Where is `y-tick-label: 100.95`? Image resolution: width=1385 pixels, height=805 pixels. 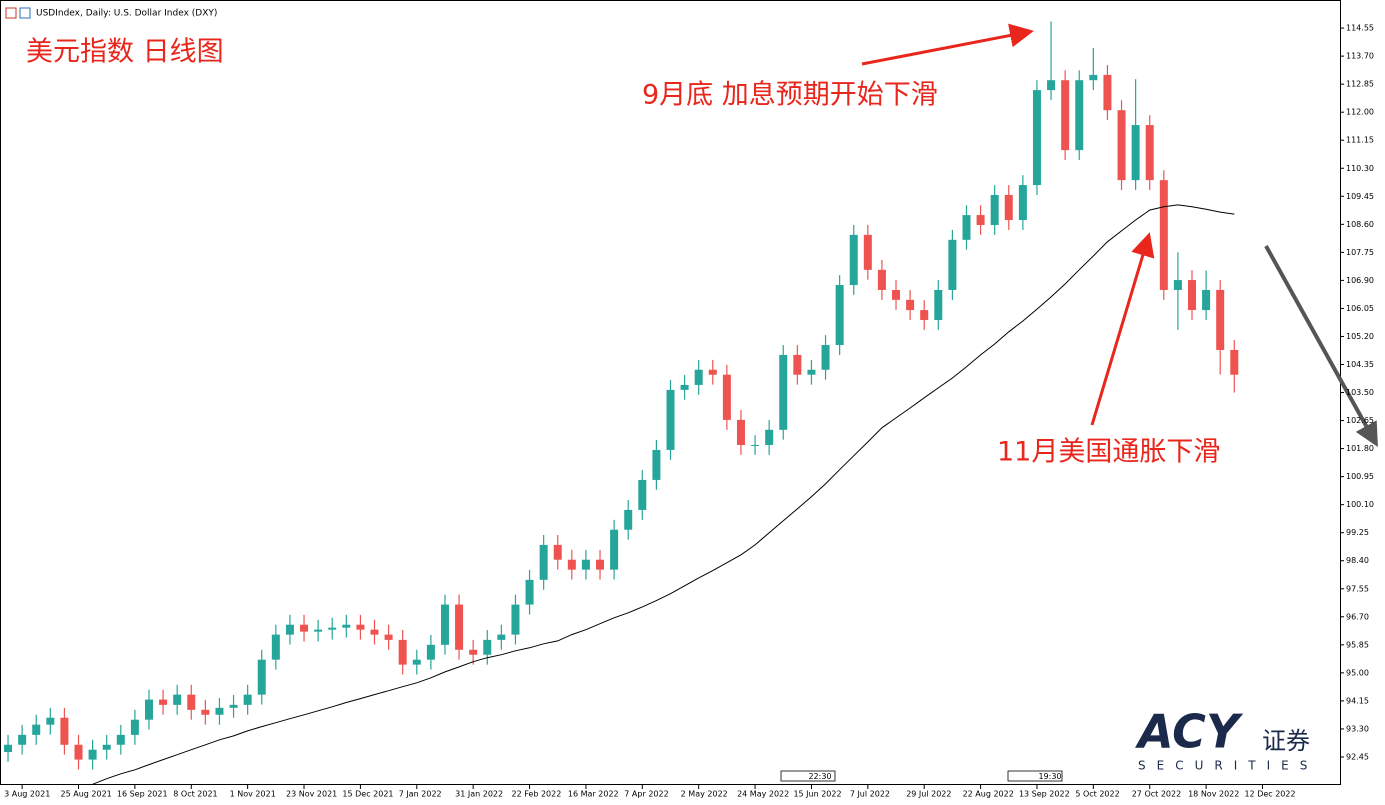 y-tick-label: 100.95 is located at coordinates (1360, 476).